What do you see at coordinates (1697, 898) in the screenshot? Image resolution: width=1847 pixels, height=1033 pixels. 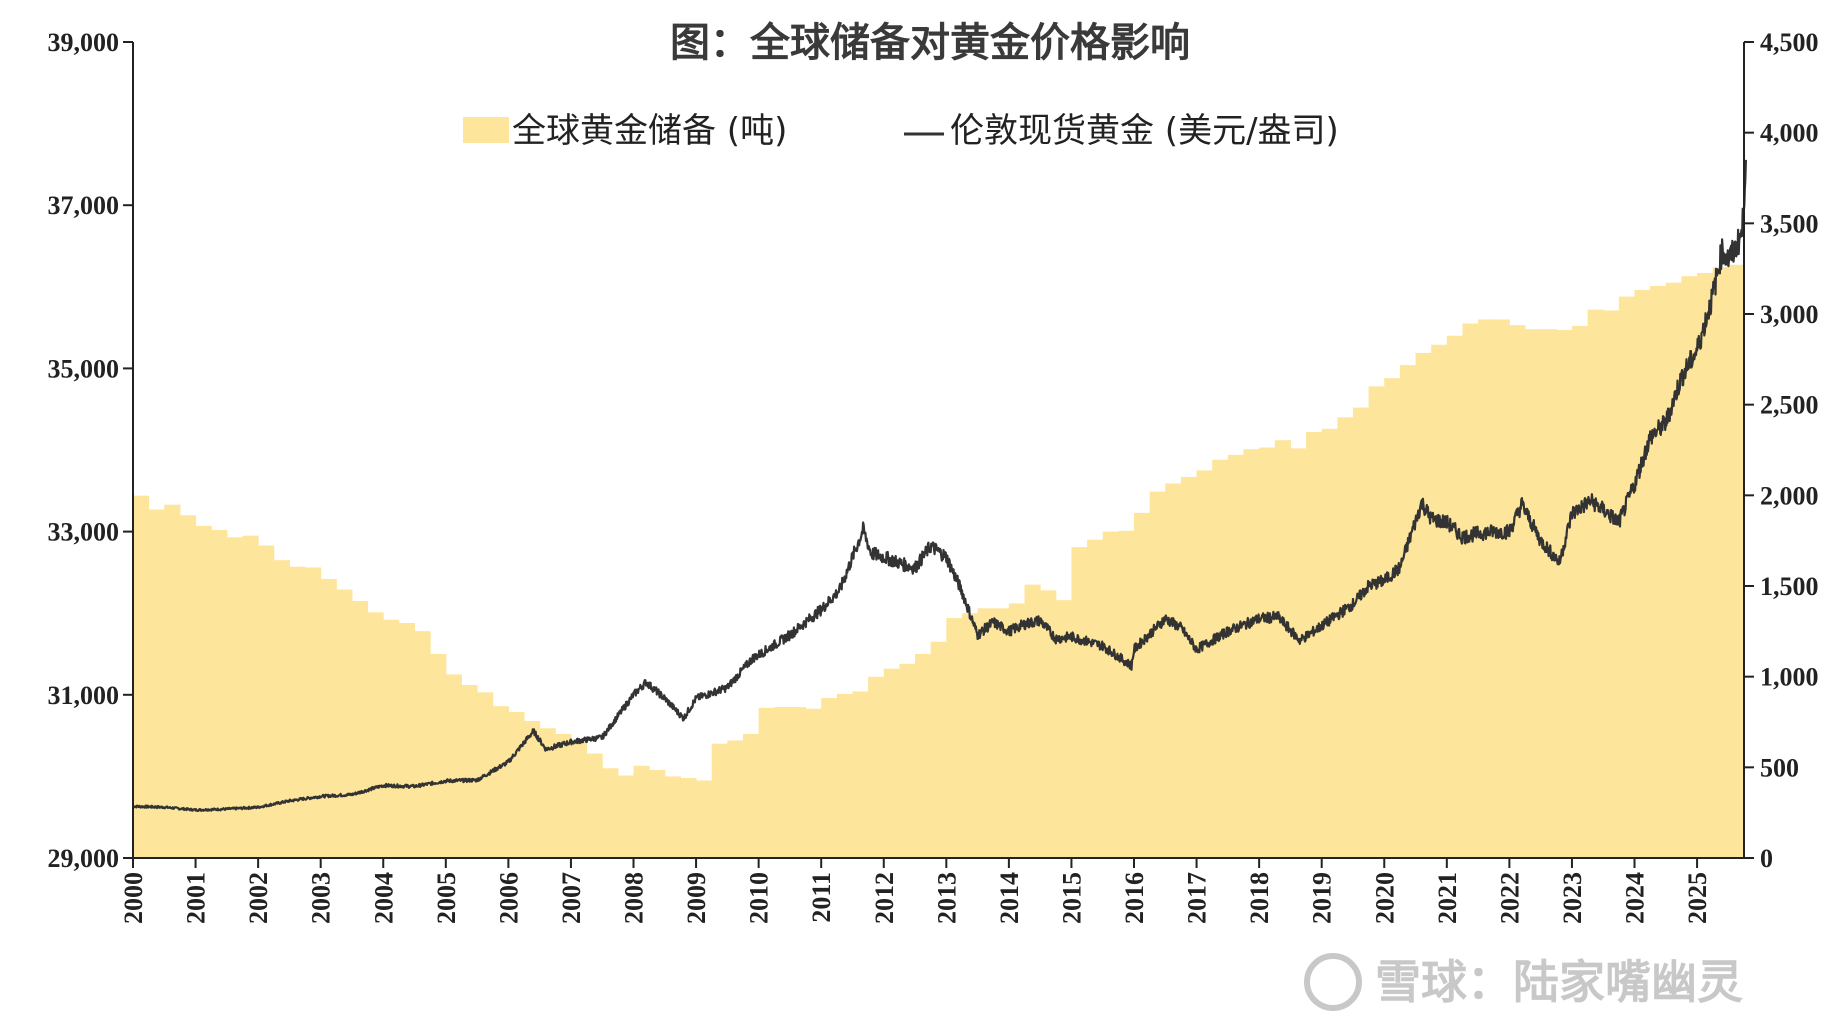 I see `x-tick-label: 2025` at bounding box center [1697, 898].